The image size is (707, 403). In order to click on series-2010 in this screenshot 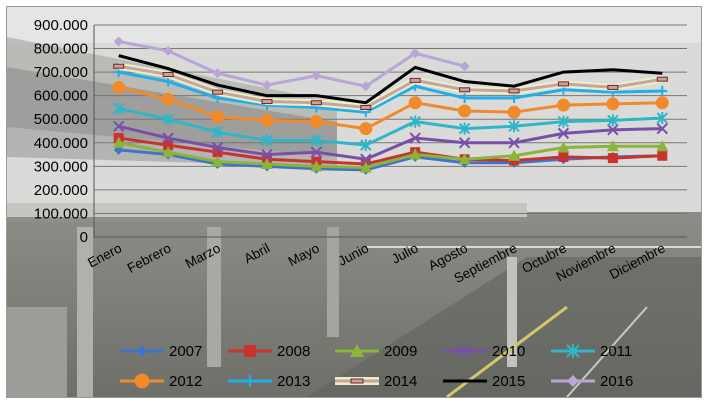, I will do `click(390, 142)`.